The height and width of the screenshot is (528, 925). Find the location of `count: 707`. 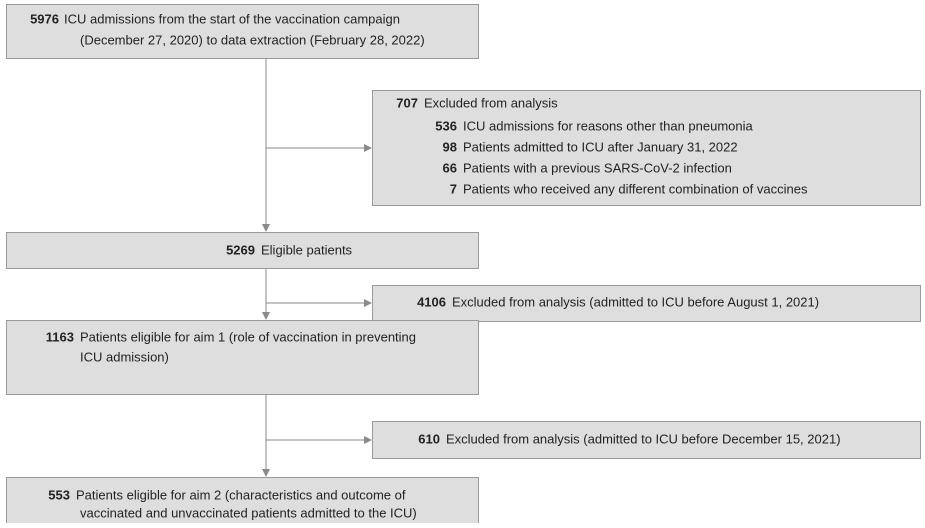

count: 707 is located at coordinates (407, 102).